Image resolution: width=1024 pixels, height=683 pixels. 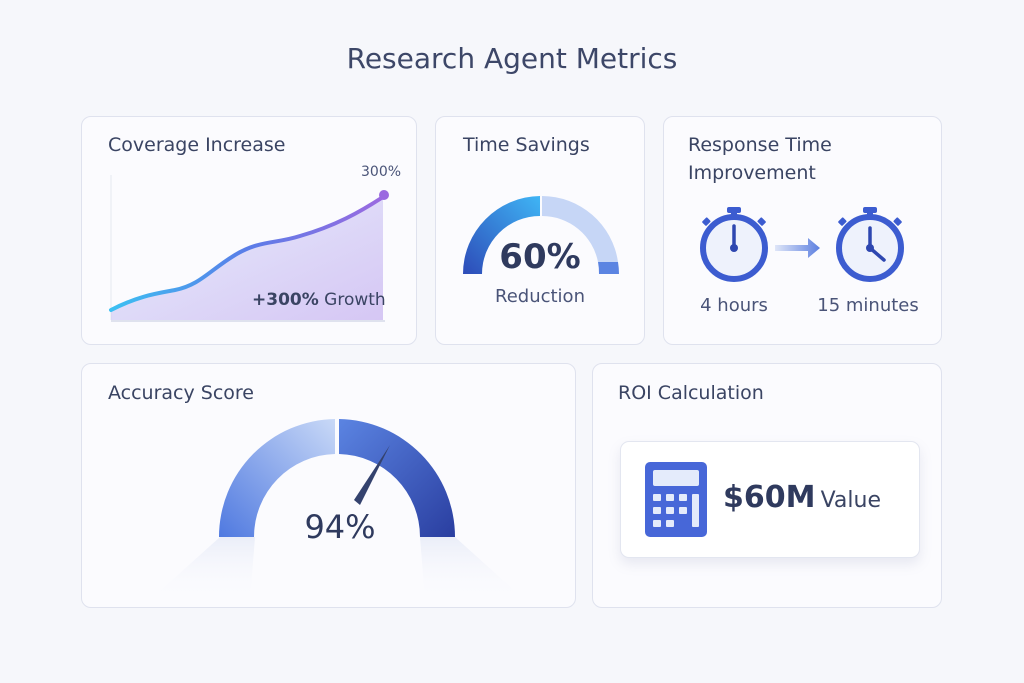 What do you see at coordinates (197, 145) in the screenshot?
I see `coverage-title: Coverage Increase` at bounding box center [197, 145].